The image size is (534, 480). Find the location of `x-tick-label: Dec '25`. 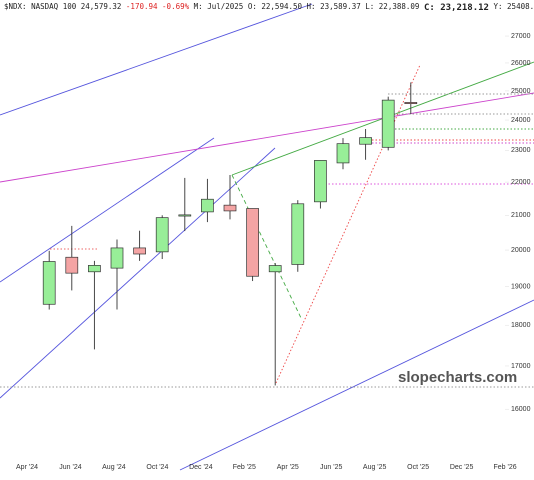

x-tick-label: Dec '25 is located at coordinates (462, 467).